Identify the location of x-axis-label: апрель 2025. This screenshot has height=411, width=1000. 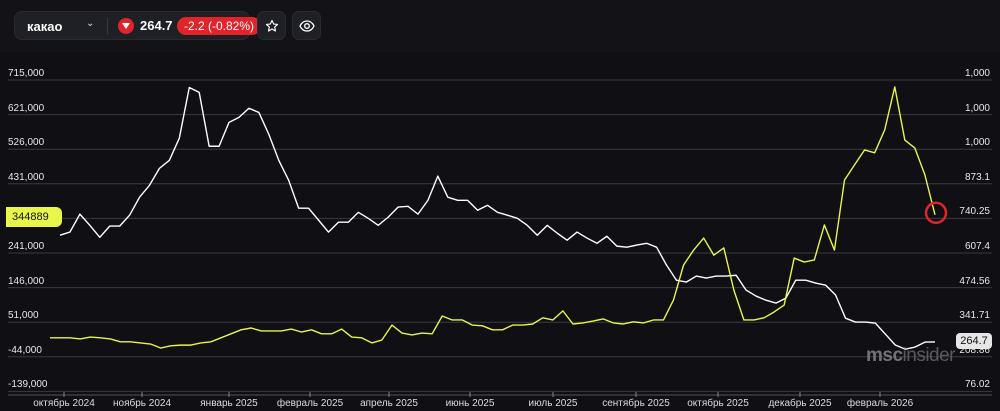
(389, 403).